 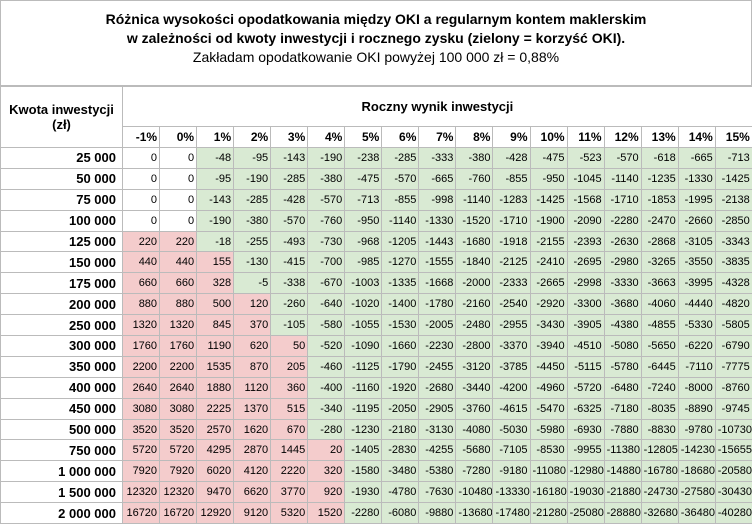 I want to click on cell: -3835, so click(x=733, y=262).